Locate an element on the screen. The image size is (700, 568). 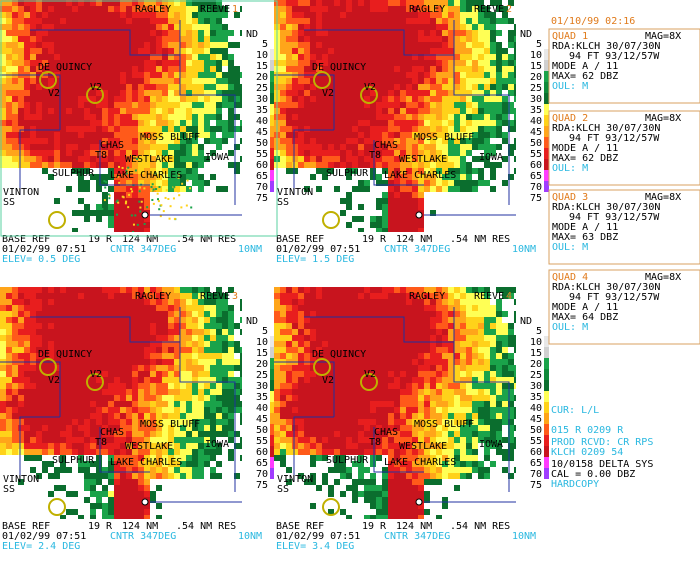
scale-color-swatch is located at coordinates (546, 65).